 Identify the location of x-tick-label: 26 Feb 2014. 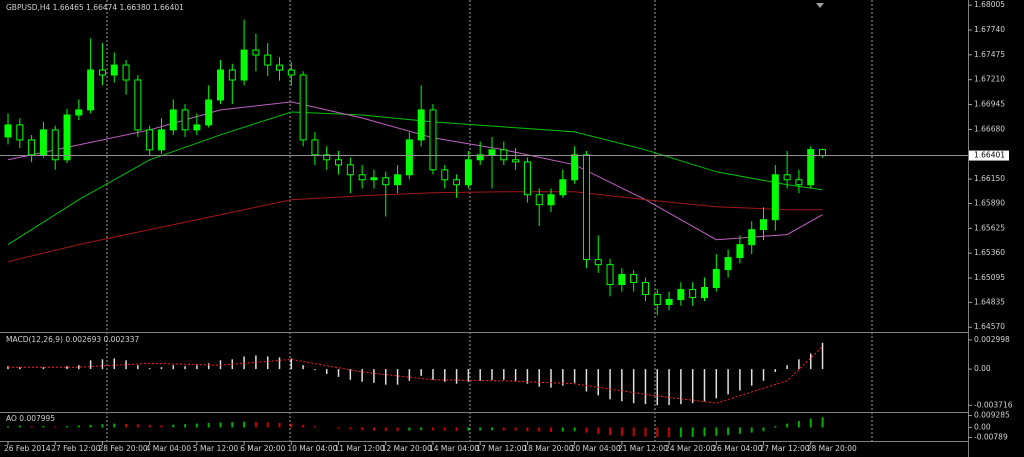
(27, 448).